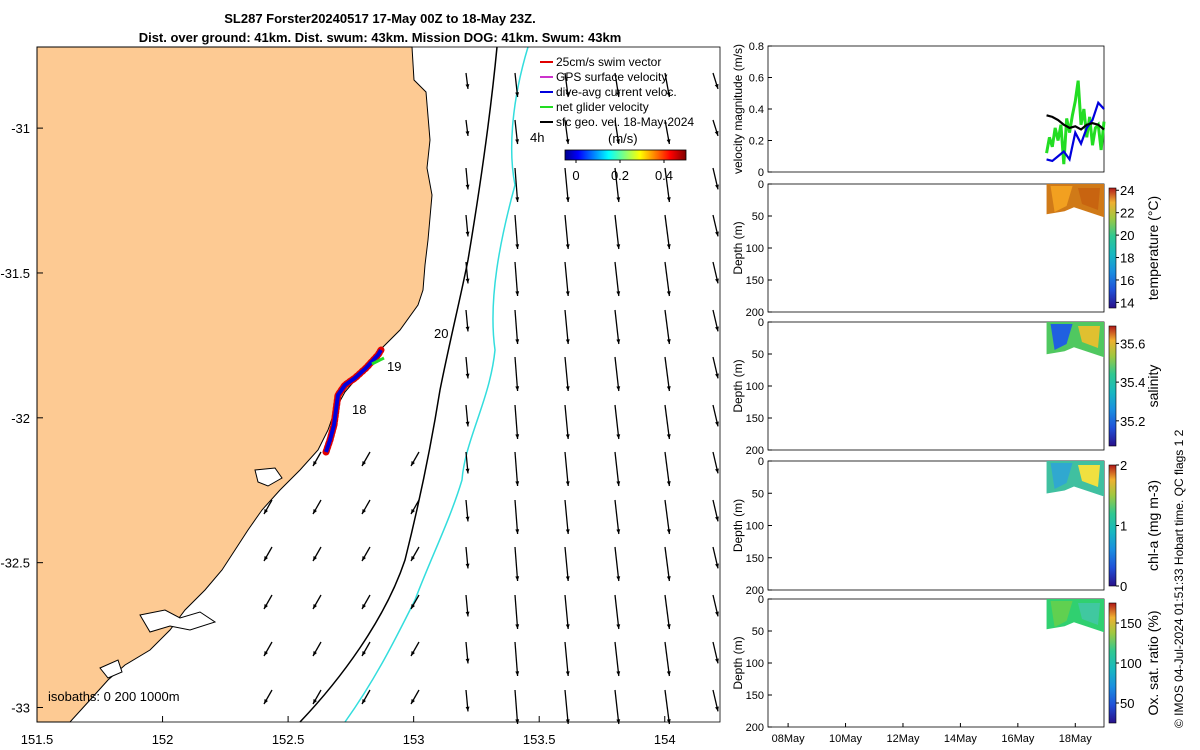 The image size is (1200, 750). What do you see at coordinates (1127, 213) in the screenshot?
I see `colorbar-tick-label: 22` at bounding box center [1127, 213].